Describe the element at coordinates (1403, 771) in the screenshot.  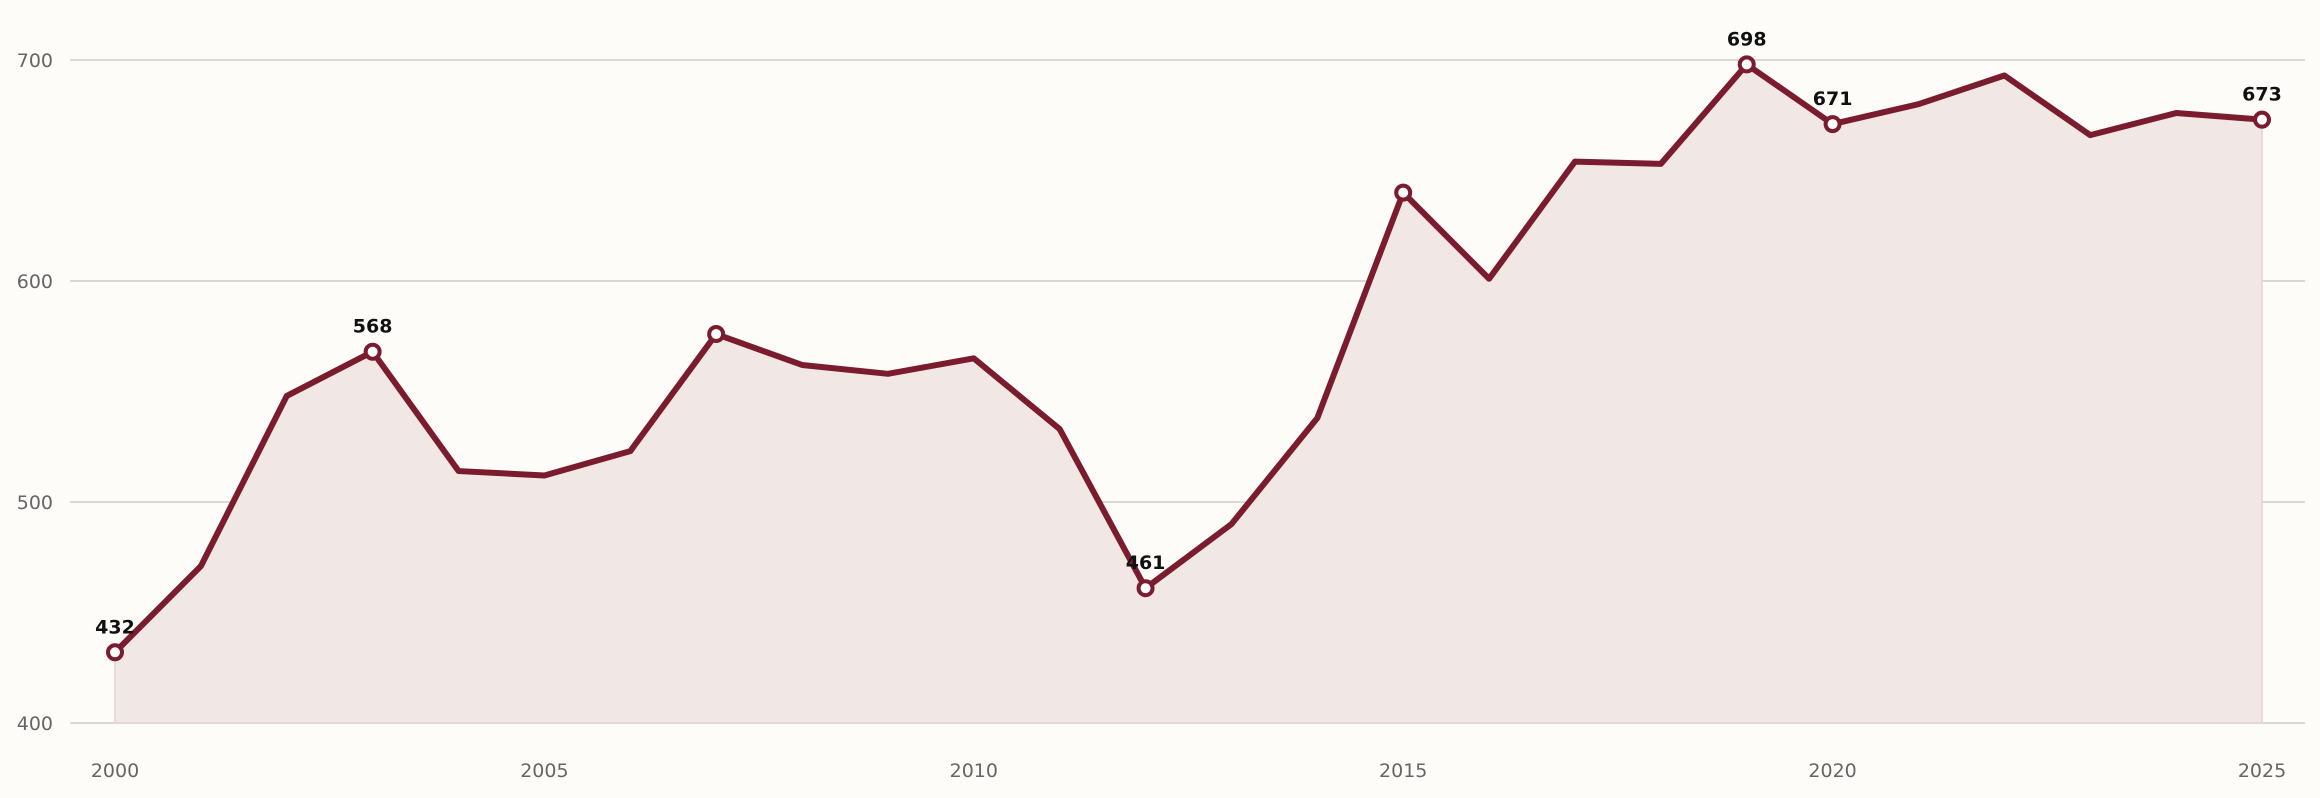
I see `x-tick-label: 2015` at that location.